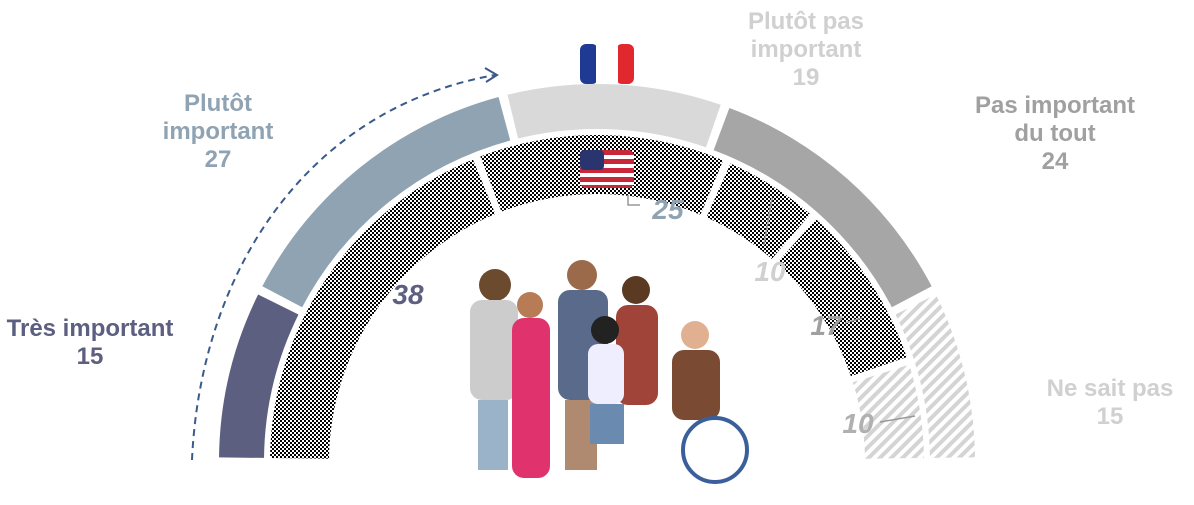  Describe the element at coordinates (491, 75) in the screenshot. I see `arrow-head` at that location.